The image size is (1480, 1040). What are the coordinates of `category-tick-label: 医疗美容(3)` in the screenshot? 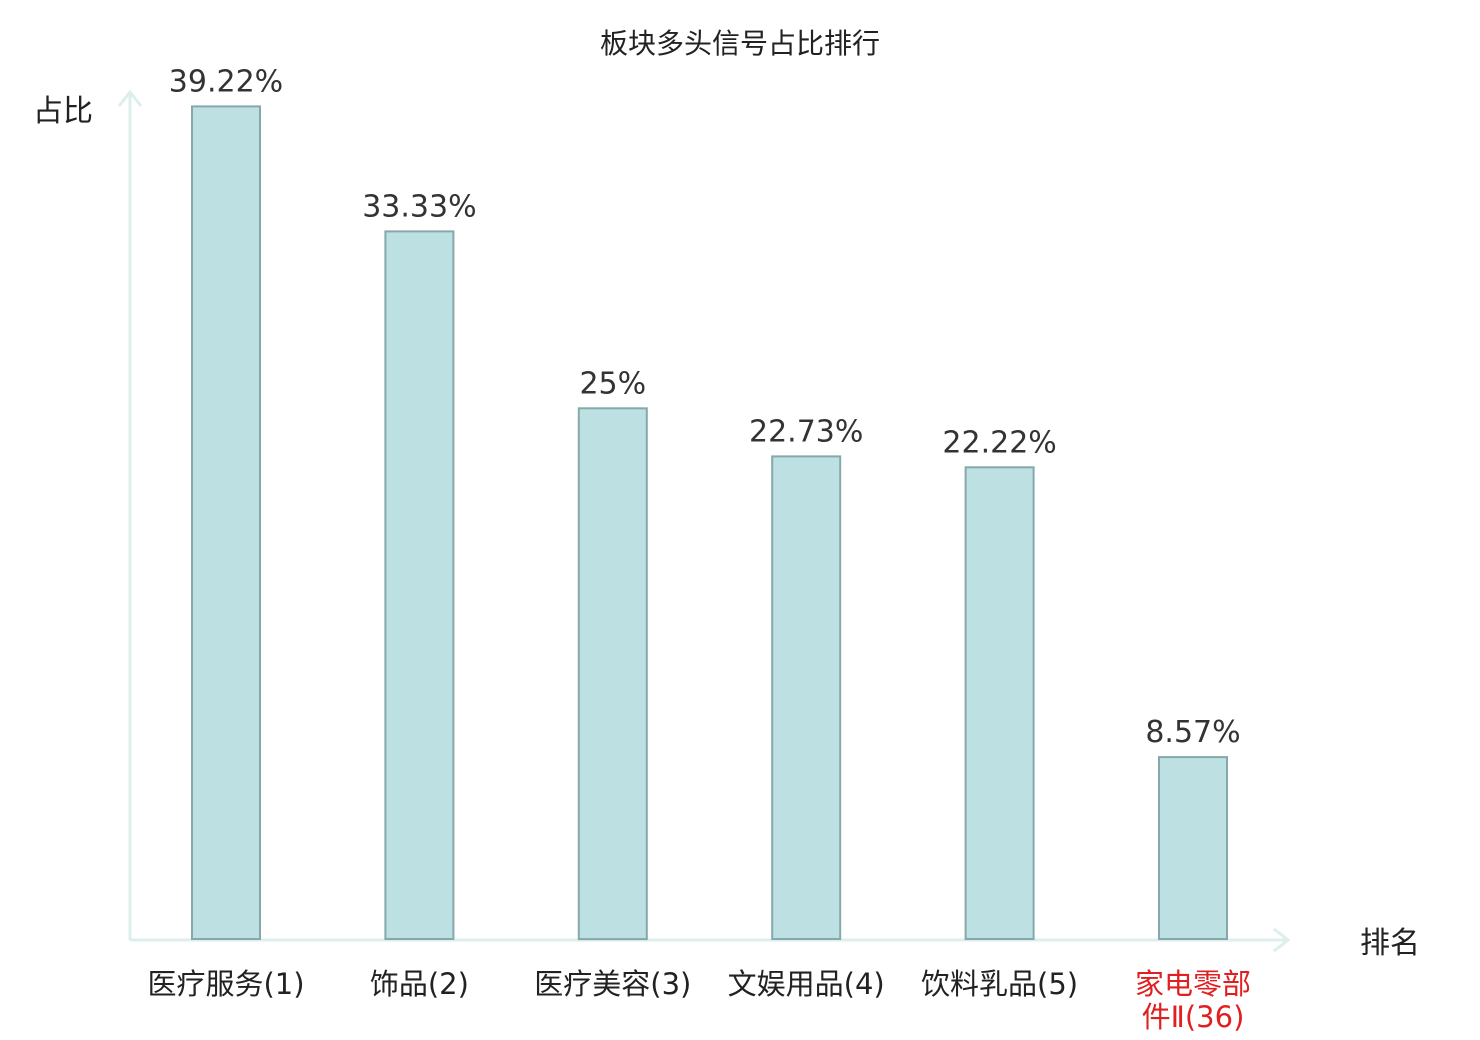 It's located at (612, 984).